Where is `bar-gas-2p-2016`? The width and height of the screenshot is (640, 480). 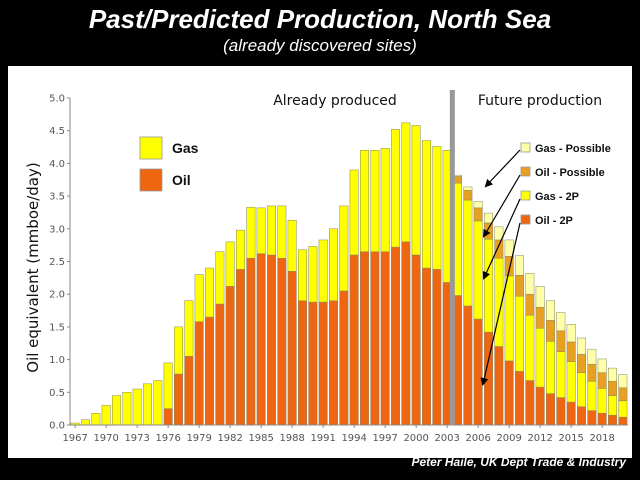 bar-gas-2p-2016 is located at coordinates (581, 389).